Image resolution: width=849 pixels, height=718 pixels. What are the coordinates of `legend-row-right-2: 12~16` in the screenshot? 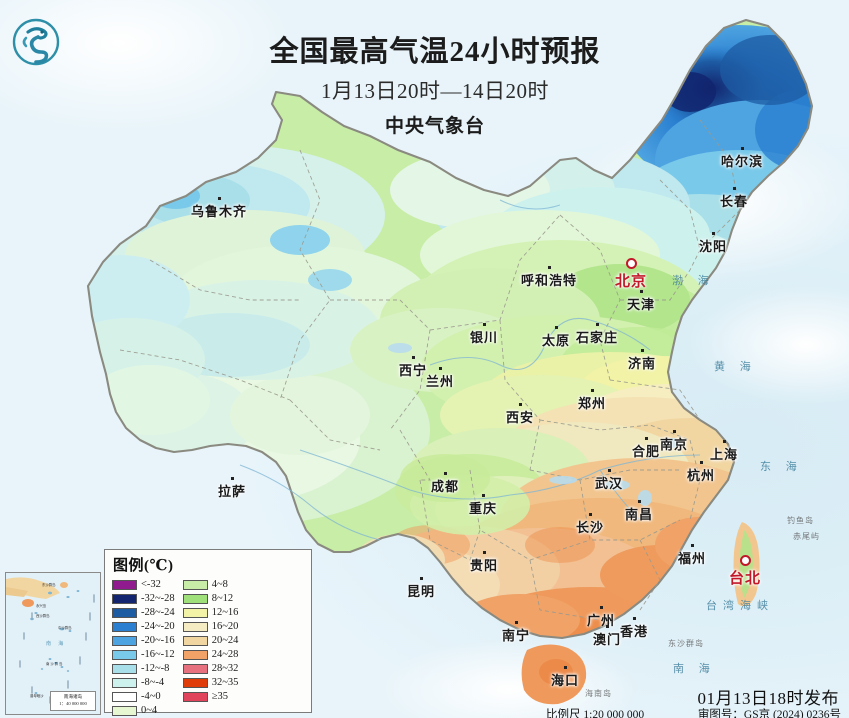 It's located at (210, 612).